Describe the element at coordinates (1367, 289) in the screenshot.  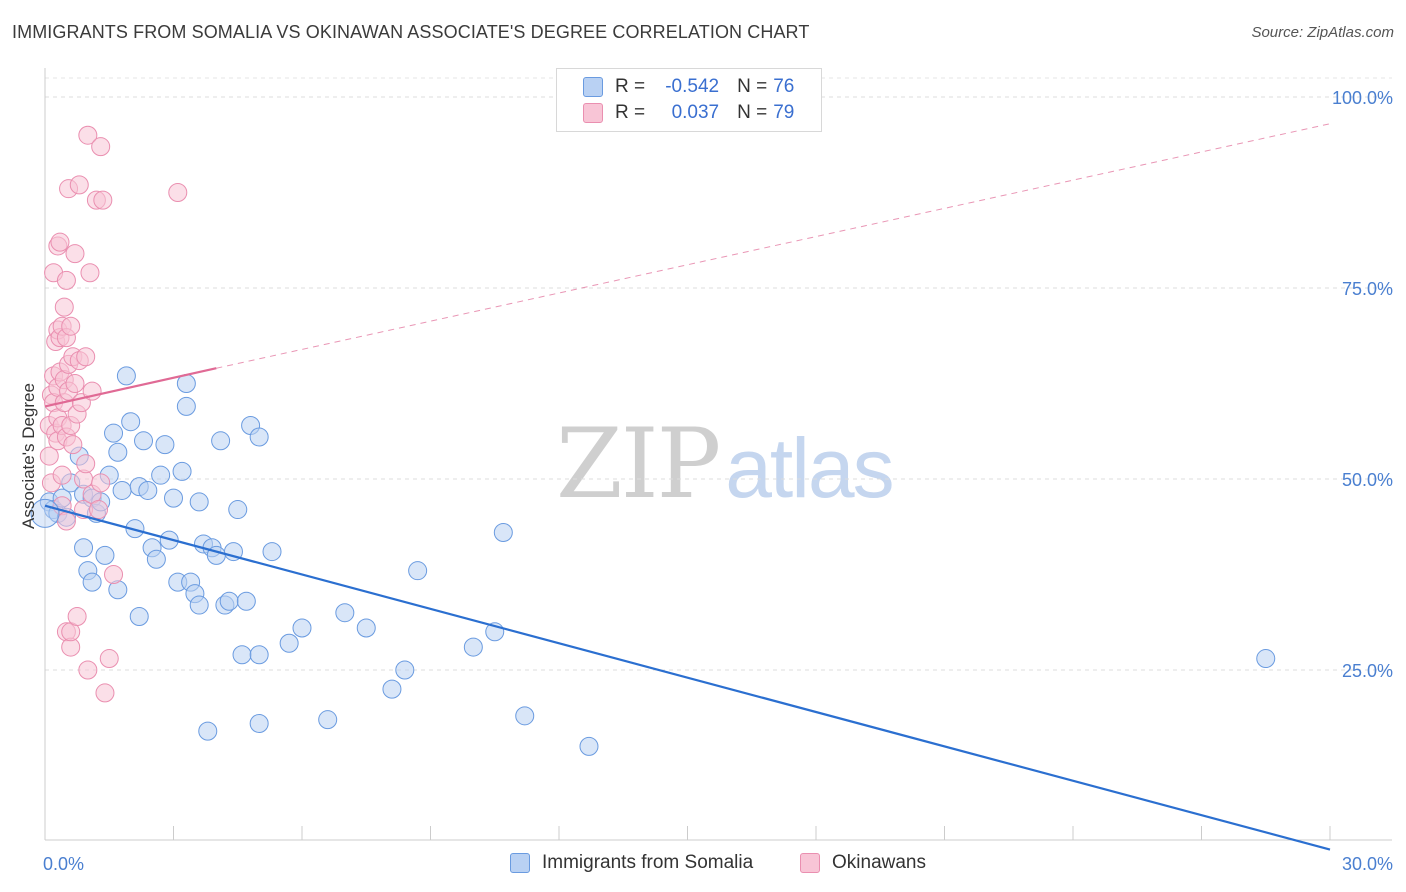
I see `y-tick-label: 75.0%` at that location.